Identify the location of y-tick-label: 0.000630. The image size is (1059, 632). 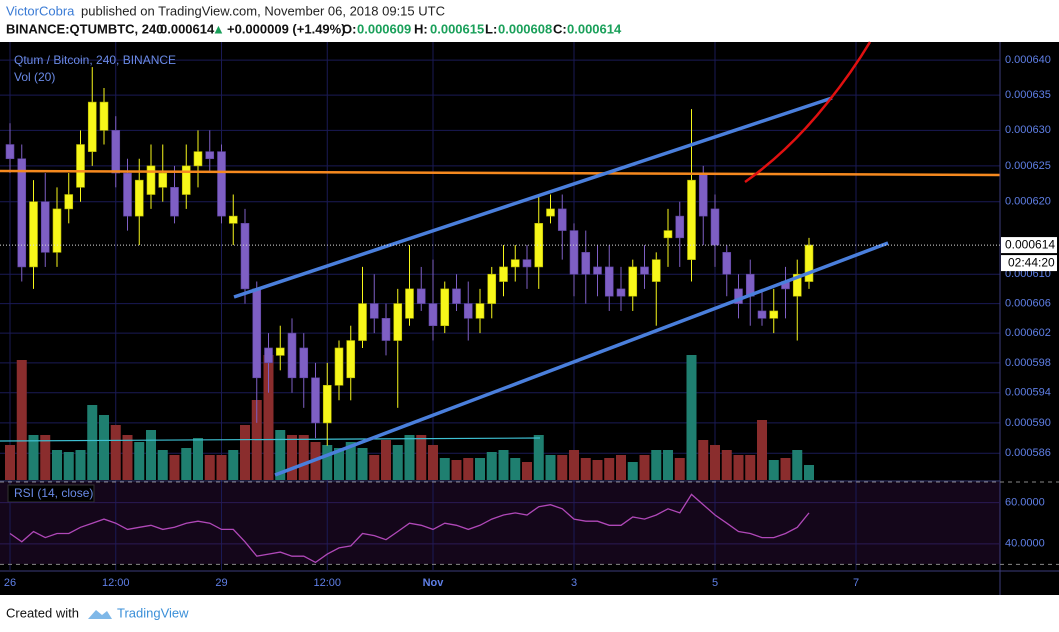
(1028, 130).